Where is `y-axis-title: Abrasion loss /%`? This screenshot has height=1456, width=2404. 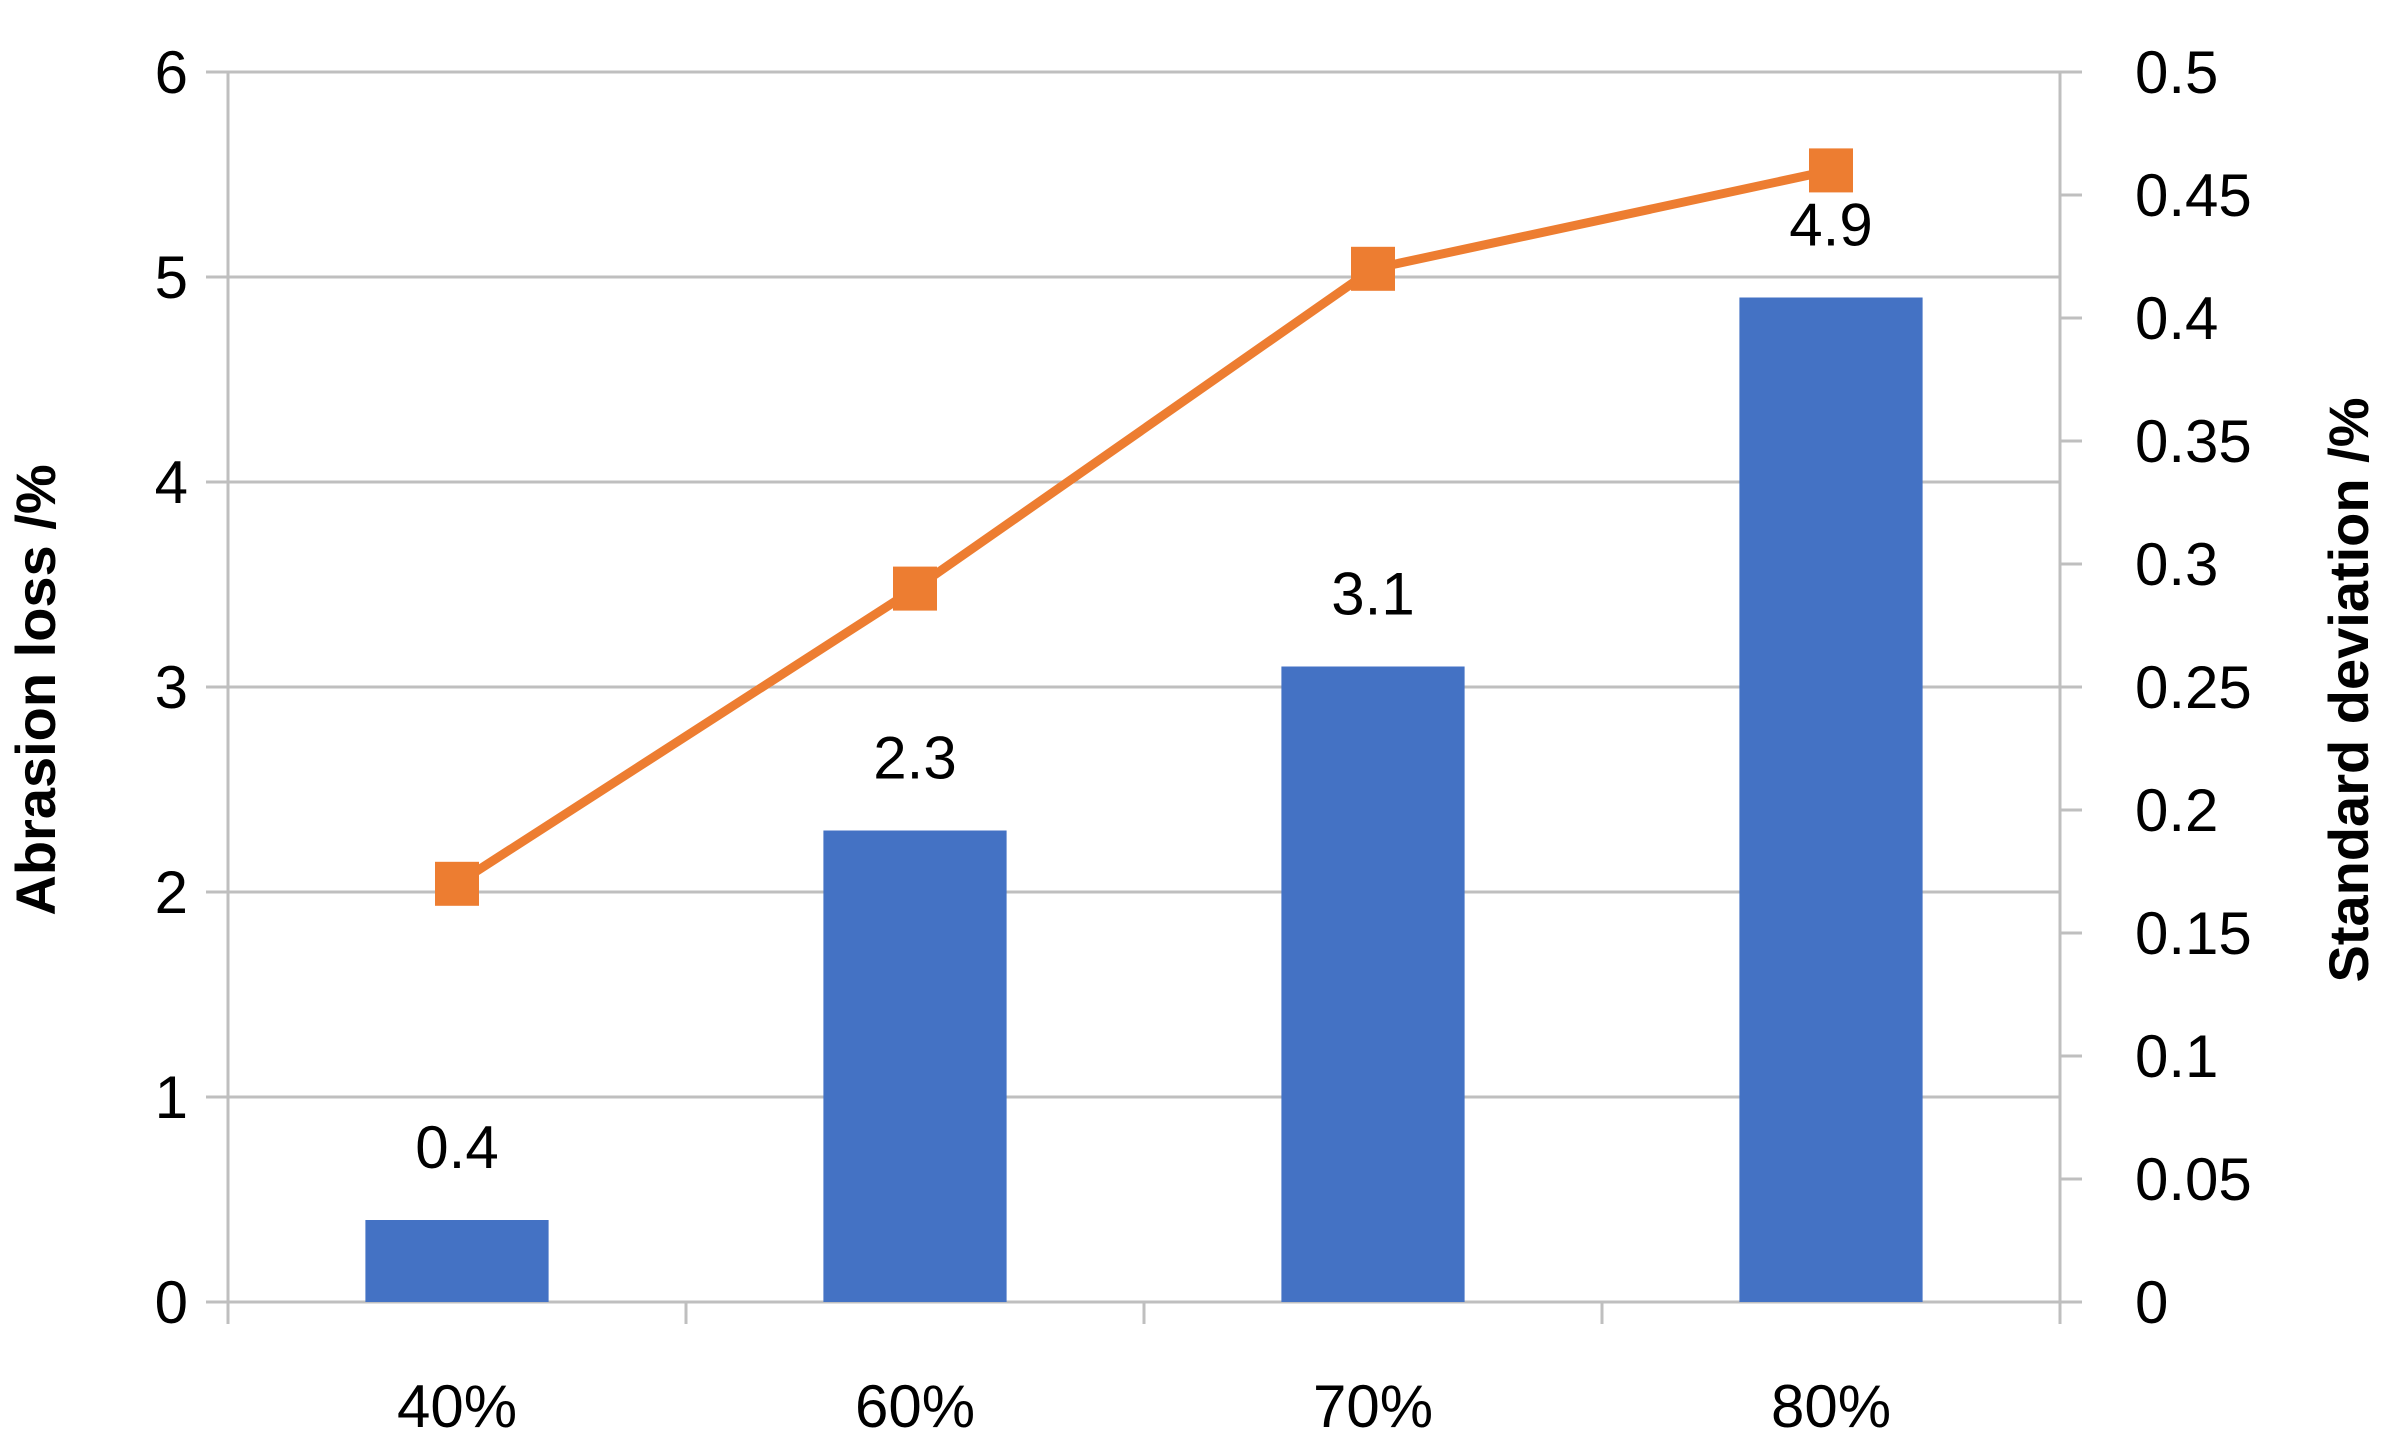 y-axis-title: Abrasion loss /% is located at coordinates (35, 689).